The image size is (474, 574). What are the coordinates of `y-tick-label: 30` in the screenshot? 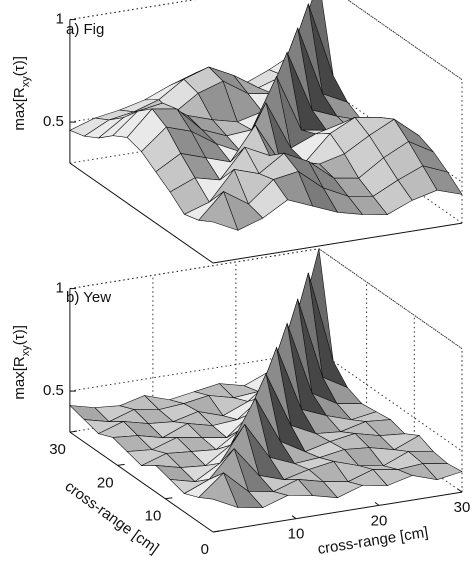 It's located at (57, 449).